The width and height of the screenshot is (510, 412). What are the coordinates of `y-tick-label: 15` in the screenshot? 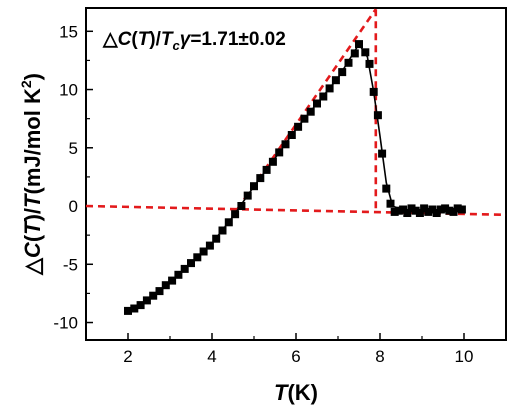 It's located at (68, 31).